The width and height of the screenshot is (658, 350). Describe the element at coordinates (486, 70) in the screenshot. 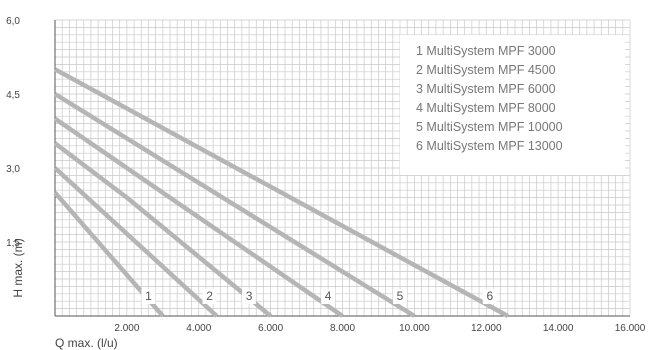

I see `legend-entry: 2 MultiSystem MPF 4500` at that location.